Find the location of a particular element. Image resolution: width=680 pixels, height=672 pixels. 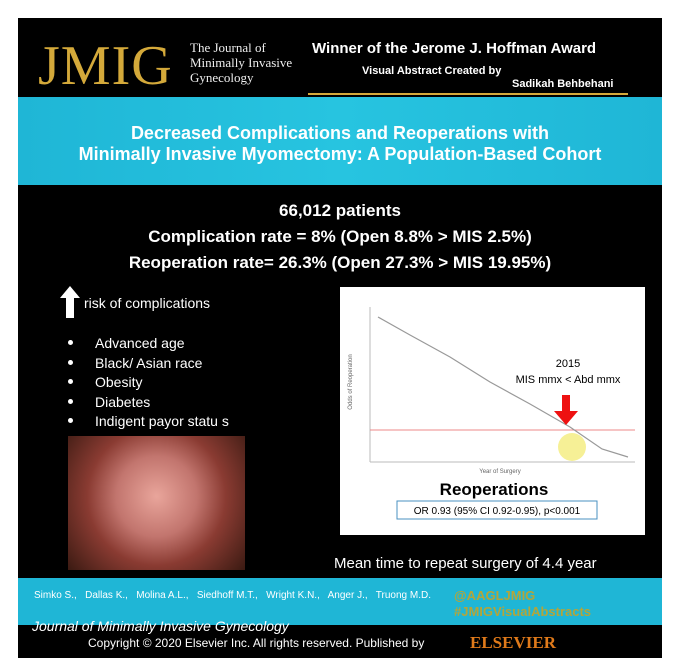

handle: @AAGLJMIG is located at coordinates (495, 595).